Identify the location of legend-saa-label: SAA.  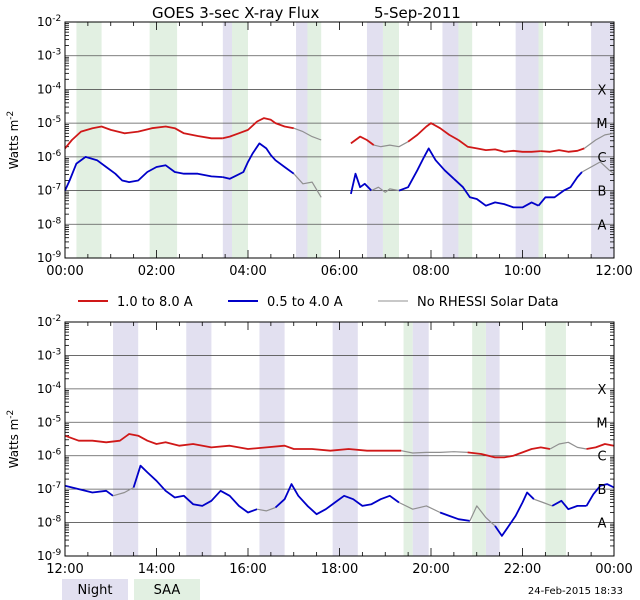
(167, 590).